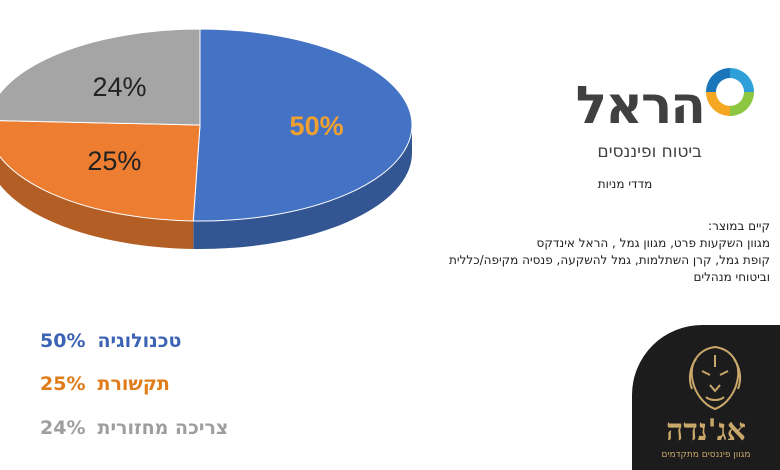 The image size is (780, 470). What do you see at coordinates (640, 106) in the screenshot?
I see `harel-wordmark: הראל` at bounding box center [640, 106].